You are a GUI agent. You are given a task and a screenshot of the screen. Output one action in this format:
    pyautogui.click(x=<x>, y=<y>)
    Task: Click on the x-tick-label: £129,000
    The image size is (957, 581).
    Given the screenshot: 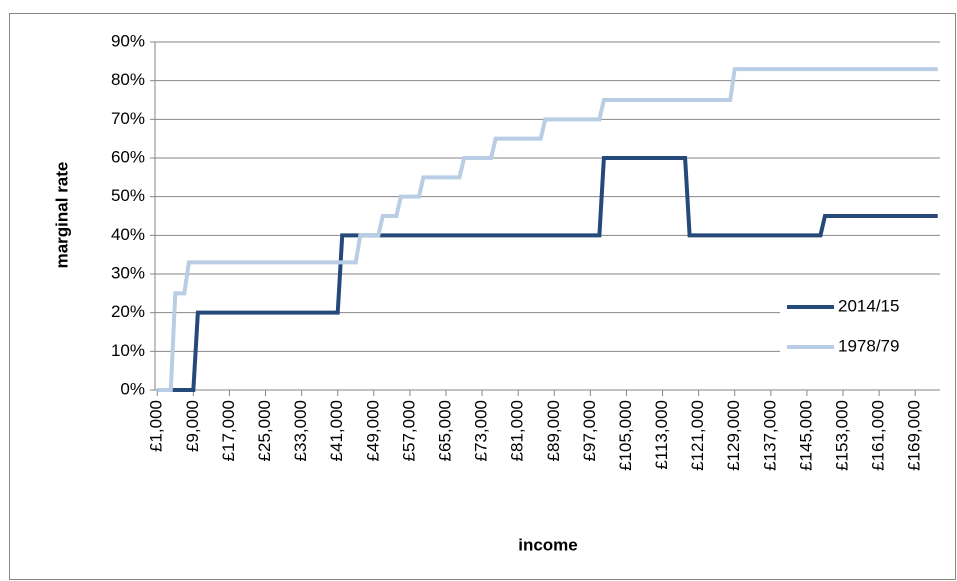 What is the action you would take?
    pyautogui.click(x=733, y=435)
    